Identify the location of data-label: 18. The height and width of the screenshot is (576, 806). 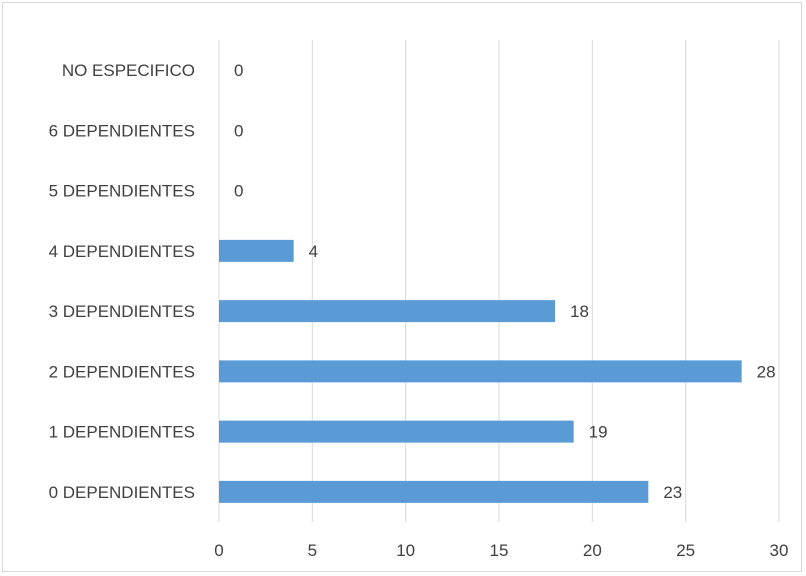
(579, 311).